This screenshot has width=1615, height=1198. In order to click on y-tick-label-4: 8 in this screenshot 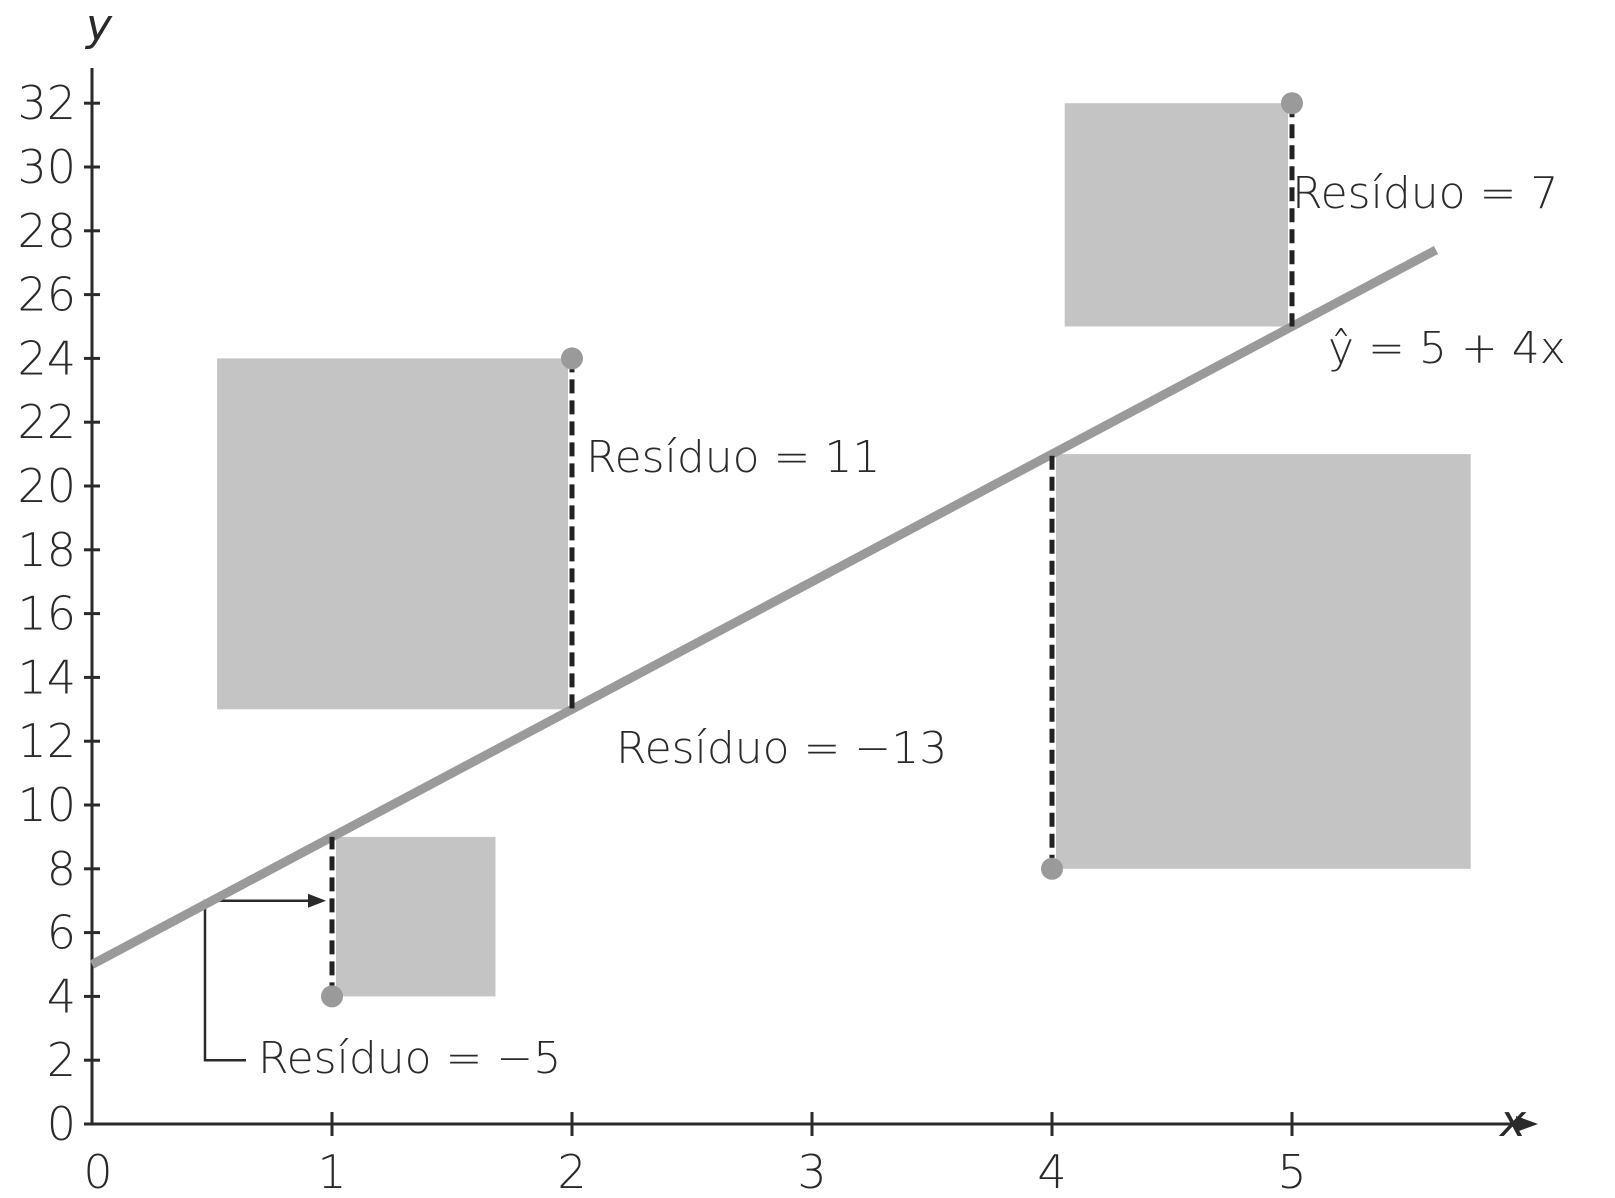, I will do `click(61, 869)`.